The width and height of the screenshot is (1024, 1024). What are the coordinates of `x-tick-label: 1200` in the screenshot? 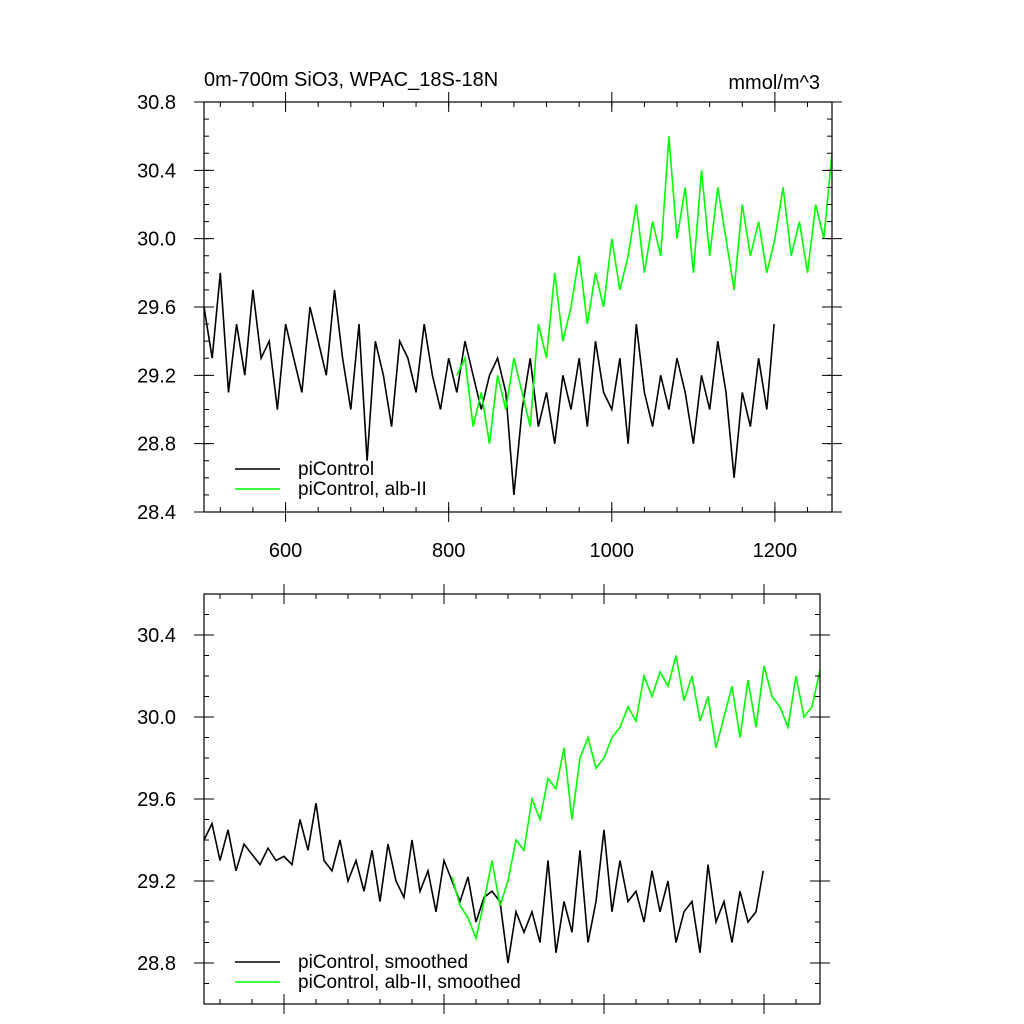 It's located at (775, 551).